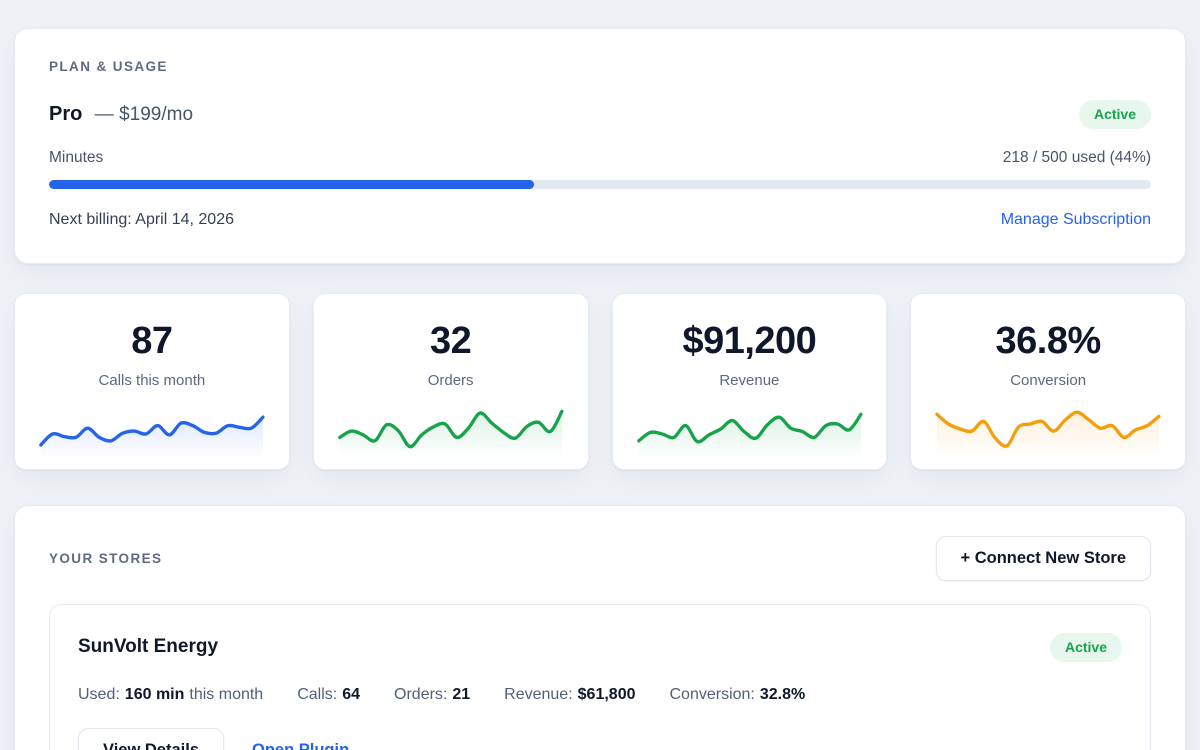 The width and height of the screenshot is (1200, 750). What do you see at coordinates (600, 738) in the screenshot?
I see `store-actions: View Details Open Plugin` at bounding box center [600, 738].